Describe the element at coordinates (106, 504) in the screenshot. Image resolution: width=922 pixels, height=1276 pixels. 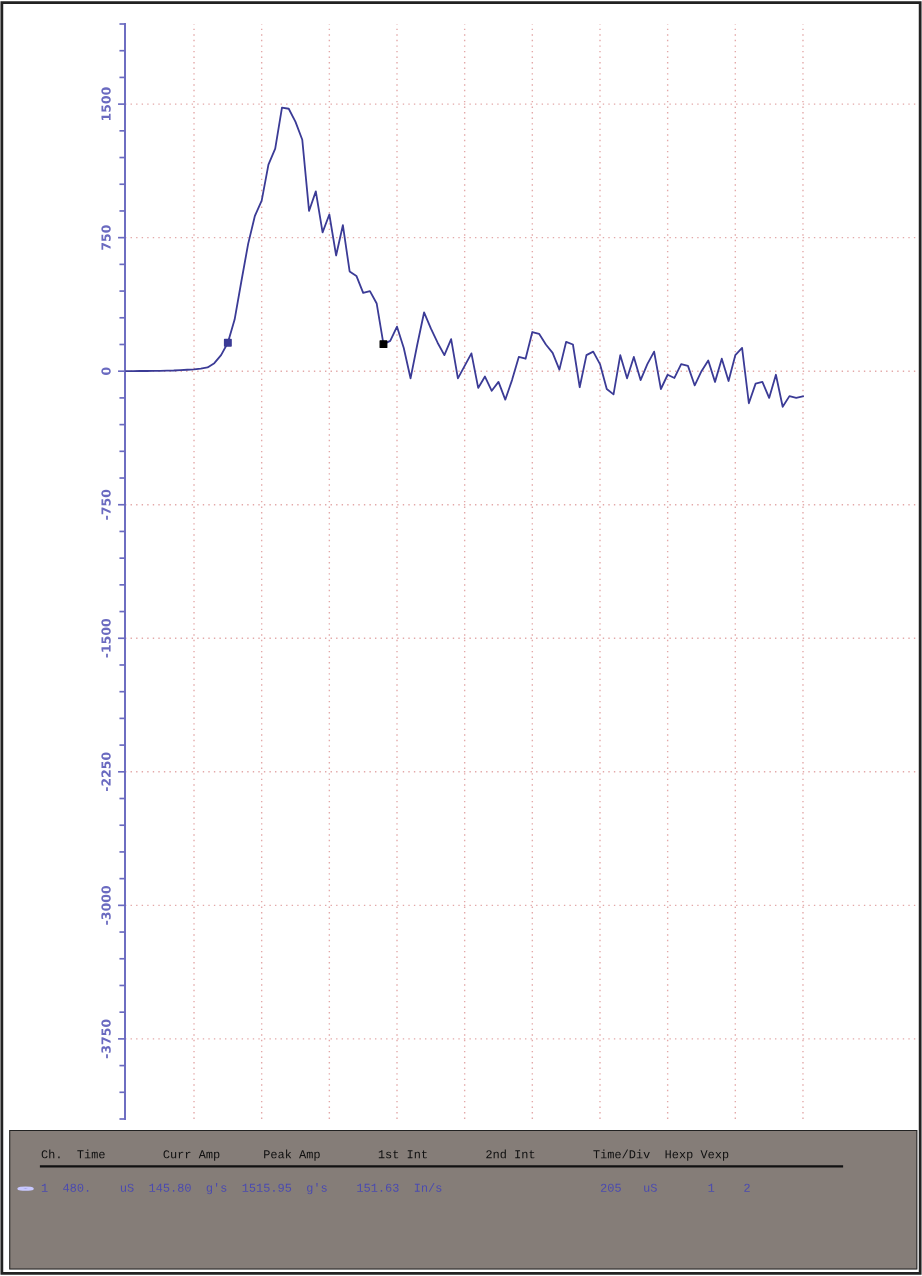
I see `y-tick-label: -750` at that location.